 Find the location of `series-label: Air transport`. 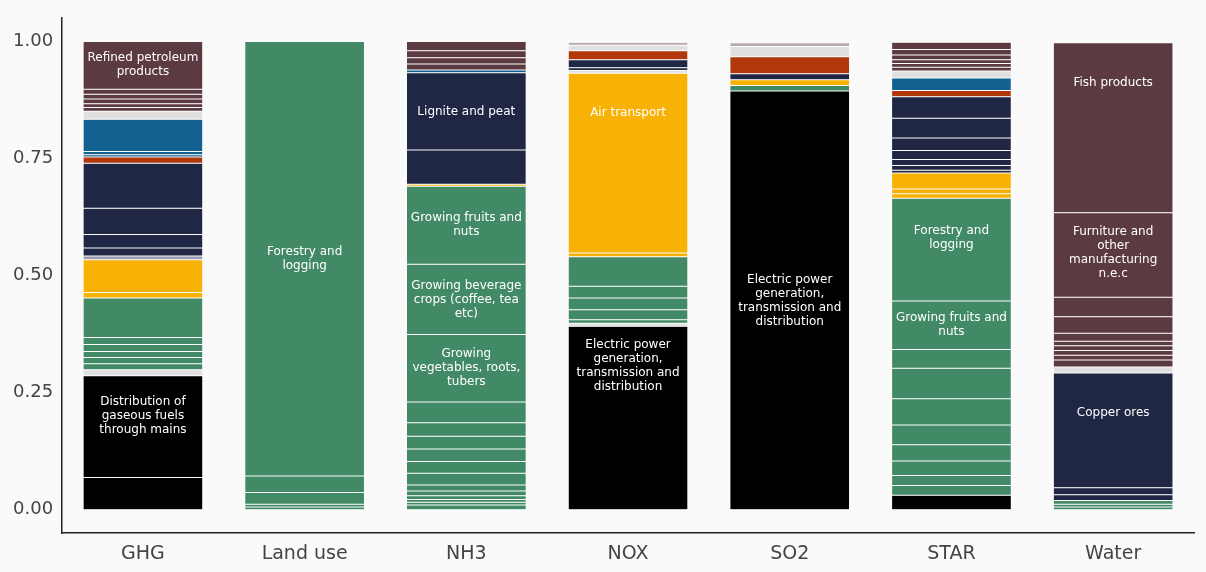

series-label: Air transport is located at coordinates (628, 112).